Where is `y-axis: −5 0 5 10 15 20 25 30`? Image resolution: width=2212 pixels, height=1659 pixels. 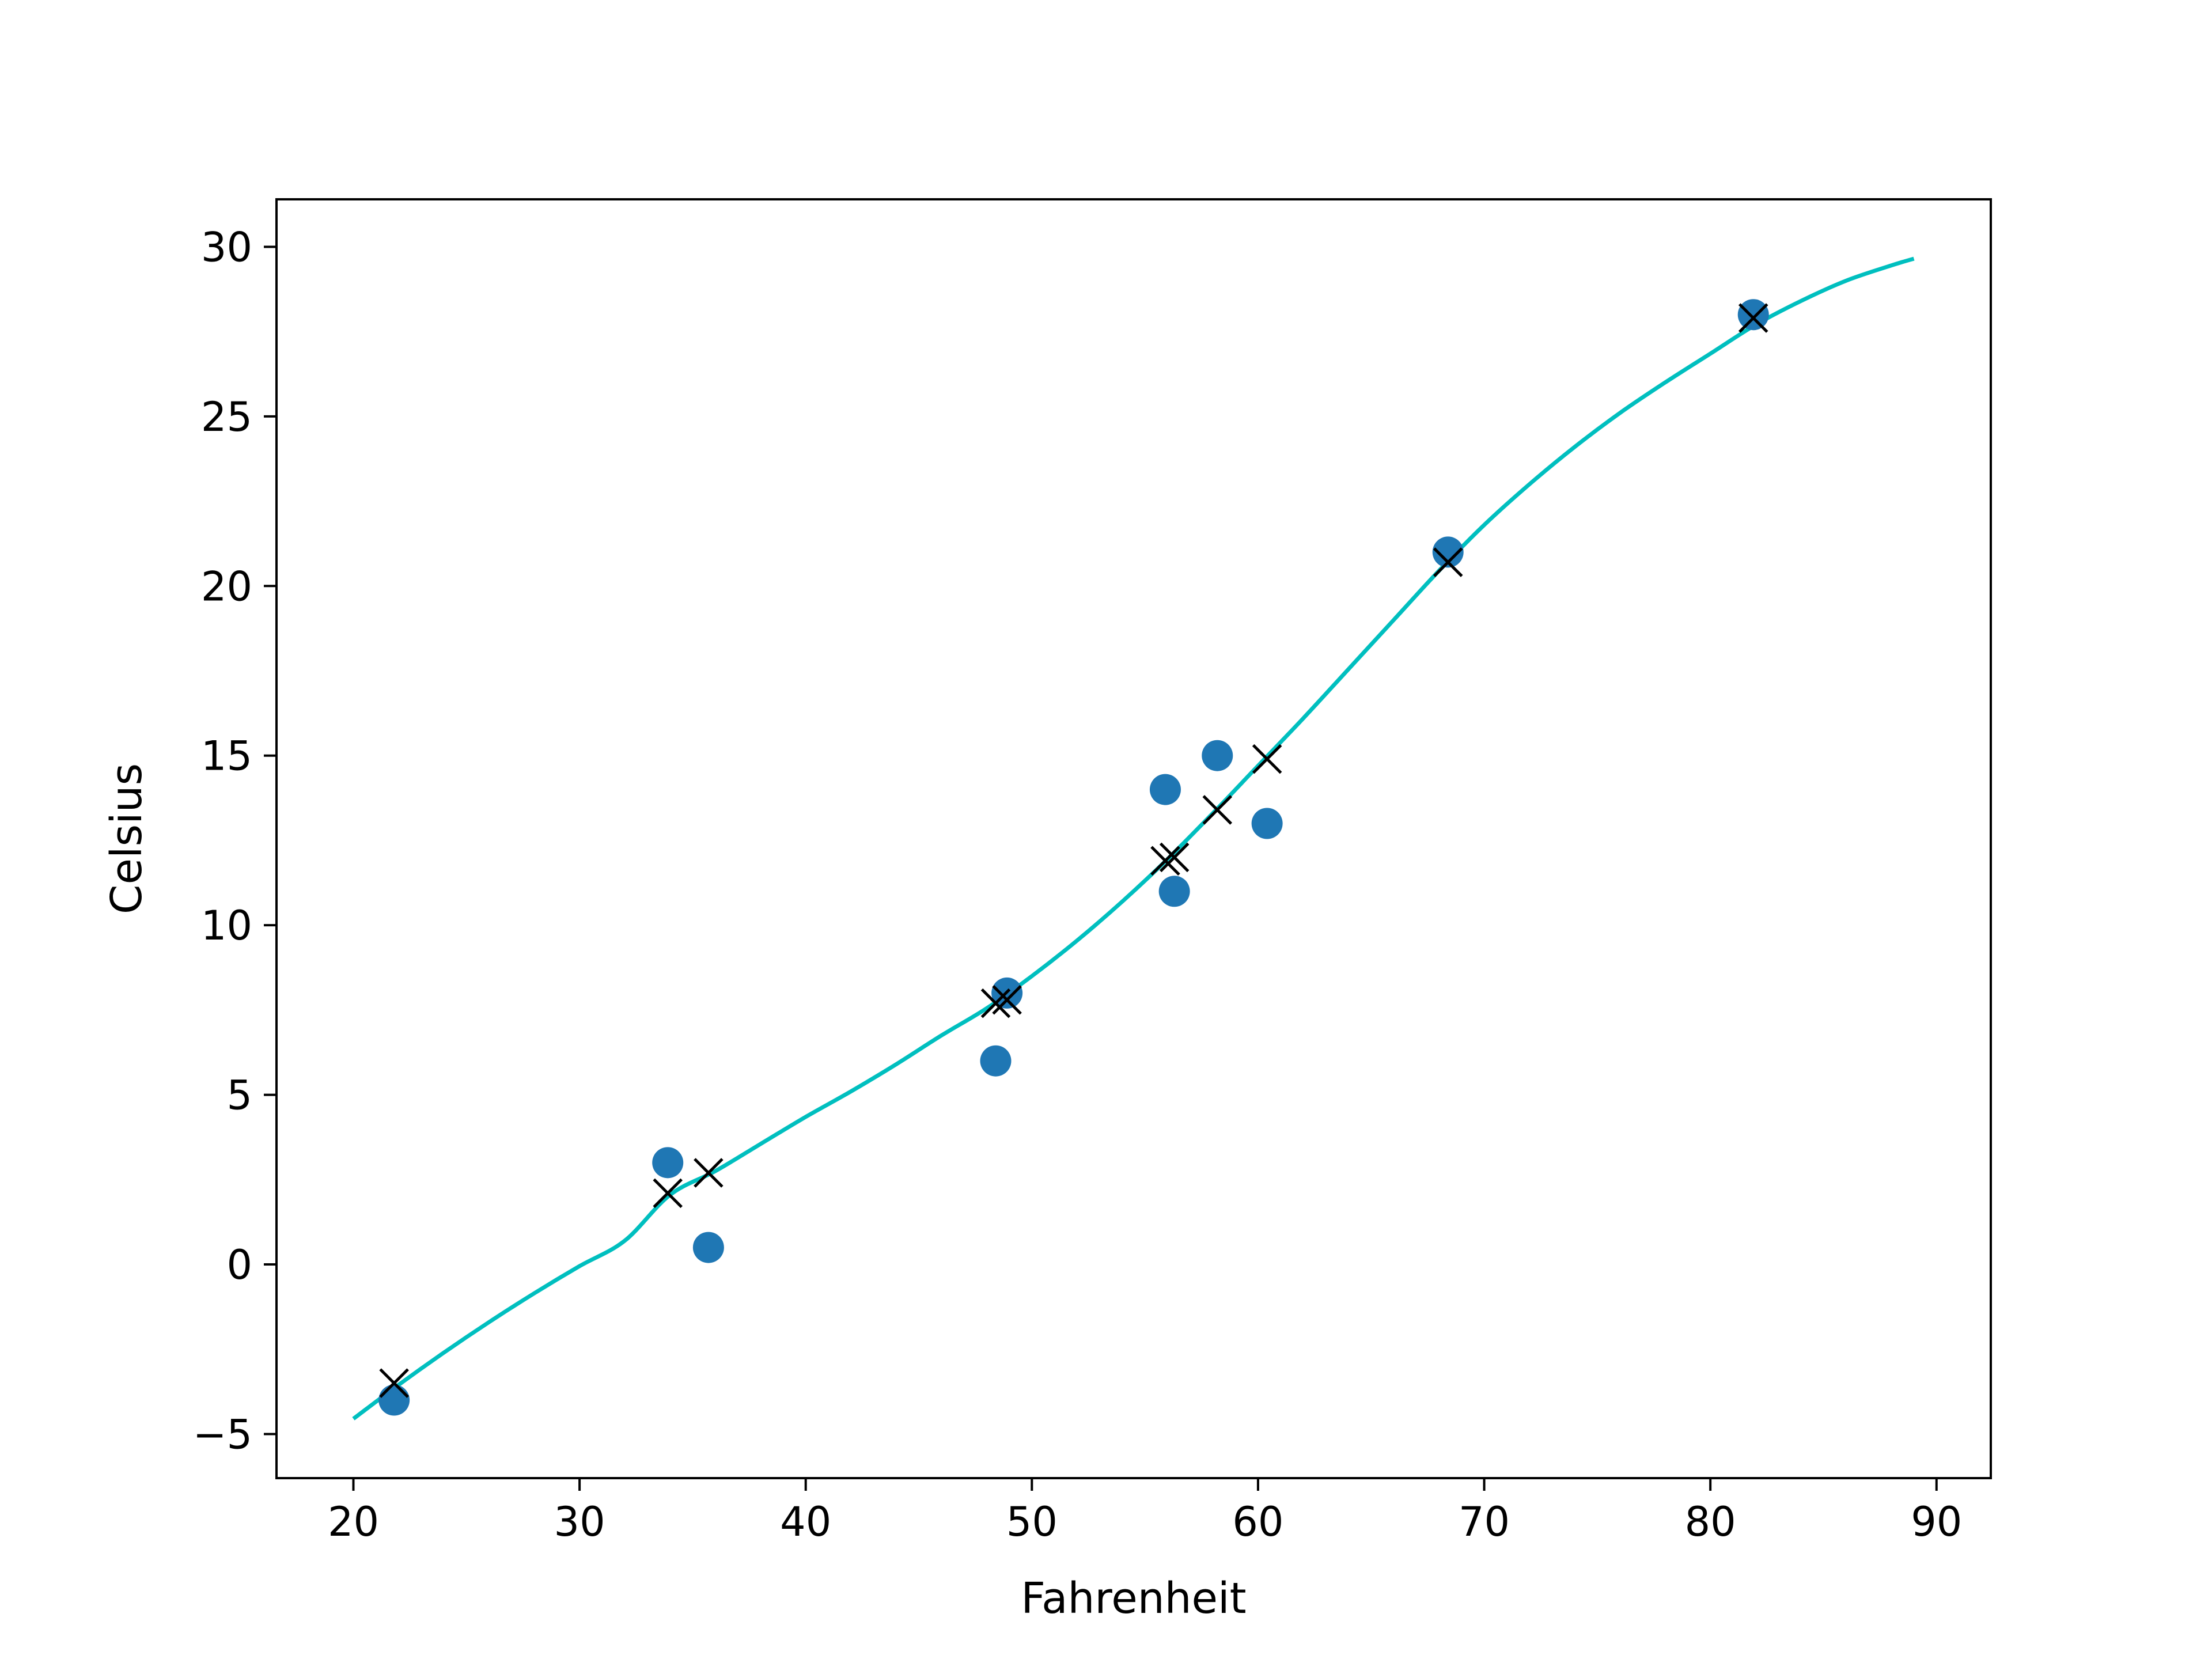 y-axis: −5 0 5 10 15 20 25 30 is located at coordinates (234, 841).